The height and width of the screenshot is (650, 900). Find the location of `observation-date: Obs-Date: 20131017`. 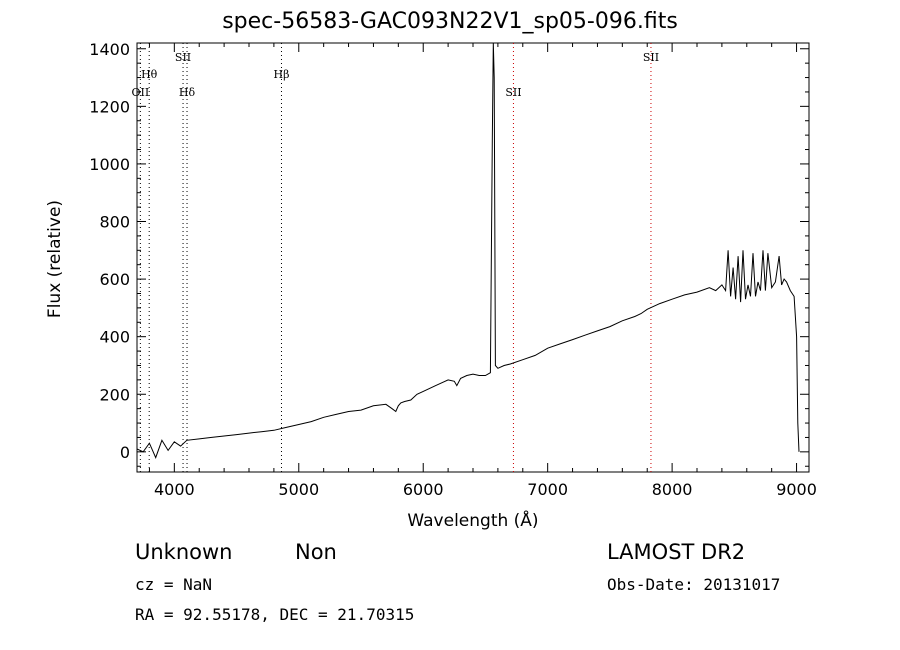

observation-date: Obs-Date: 20131017 is located at coordinates (694, 584).